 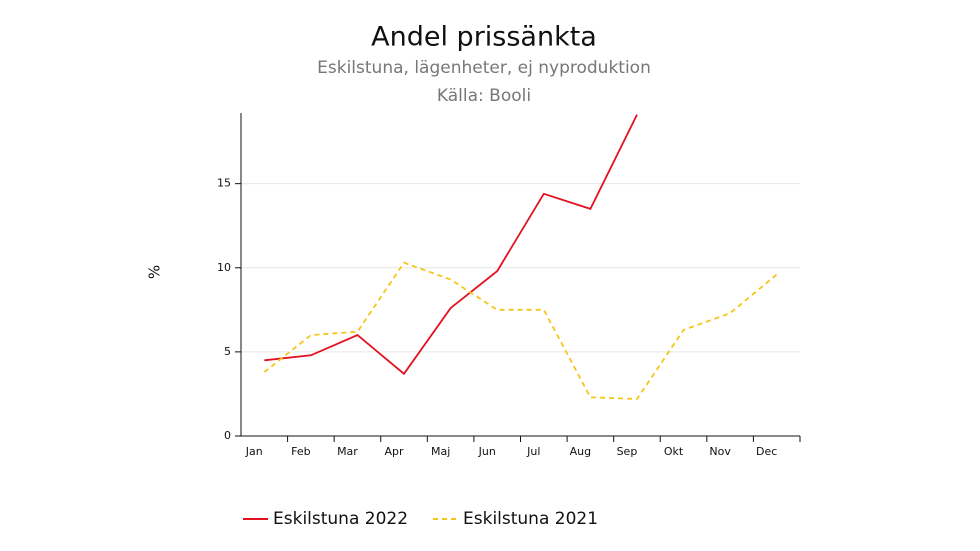 I want to click on y-tick-label: 5, so click(x=227, y=351).